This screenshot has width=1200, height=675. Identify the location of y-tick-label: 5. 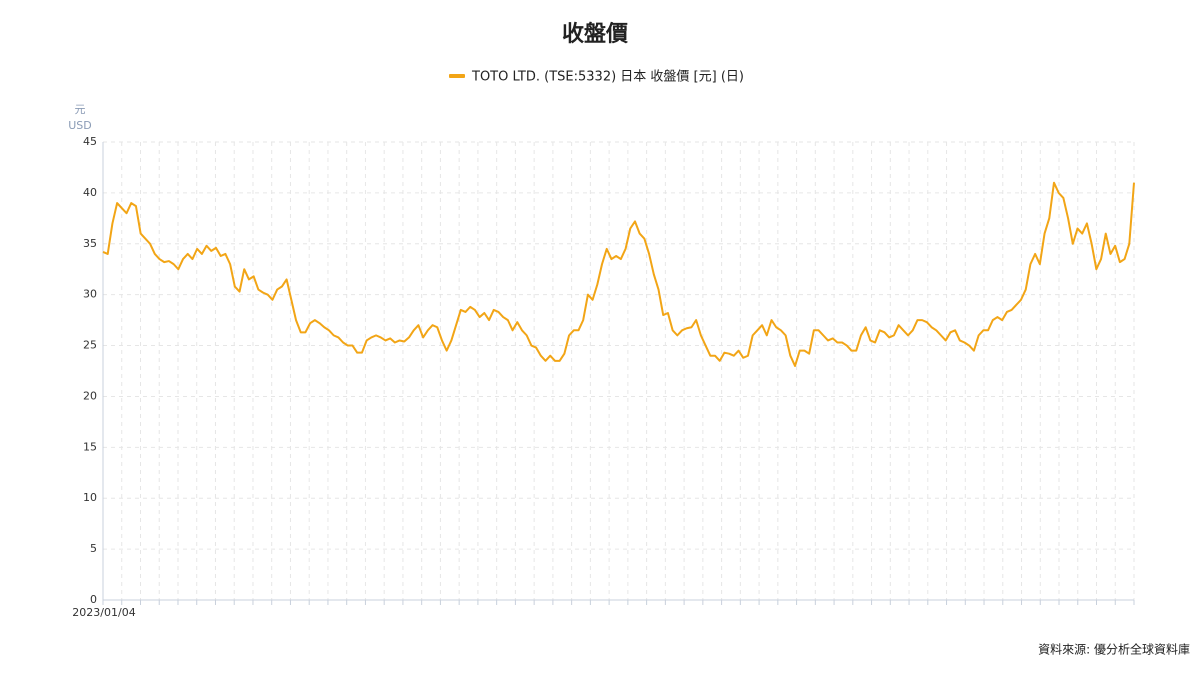
(93, 548).